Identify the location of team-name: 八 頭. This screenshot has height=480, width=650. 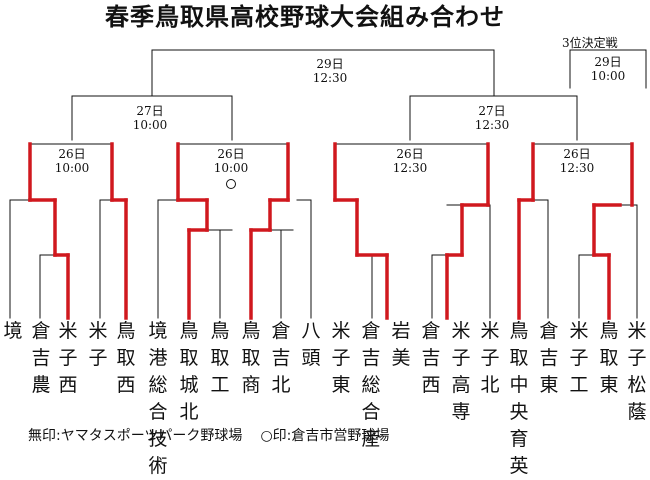
(311, 344).